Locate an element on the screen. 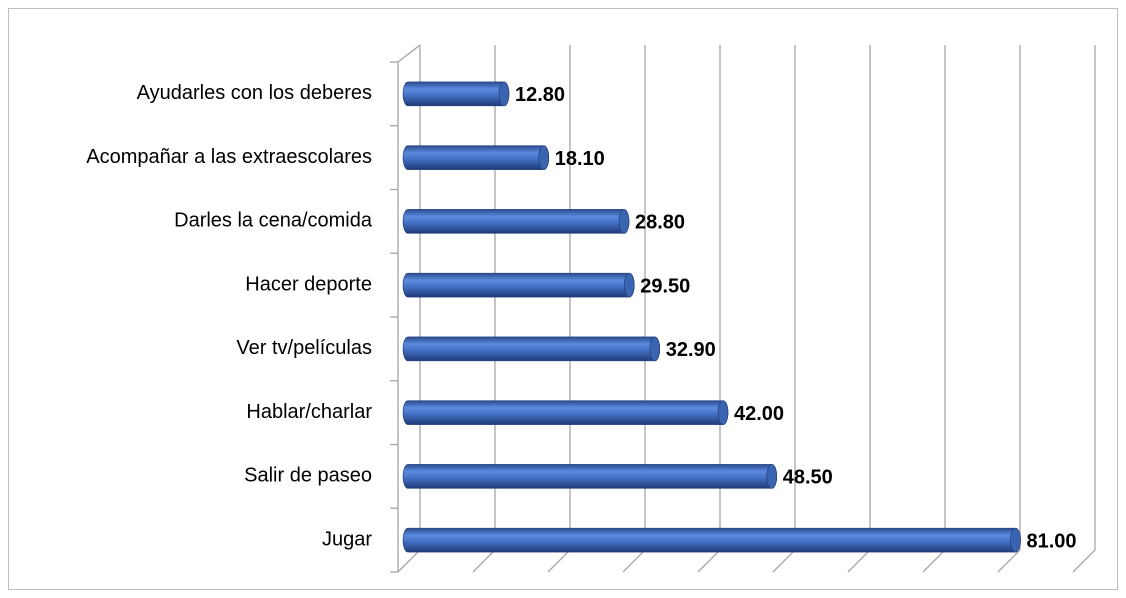 This screenshot has height=598, width=1126. y-tick-label: Hacer deporte is located at coordinates (308, 284).